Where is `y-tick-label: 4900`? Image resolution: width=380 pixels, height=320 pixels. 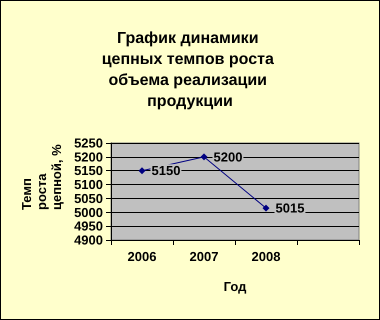 y-tick-label: 4900 is located at coordinates (88, 240).